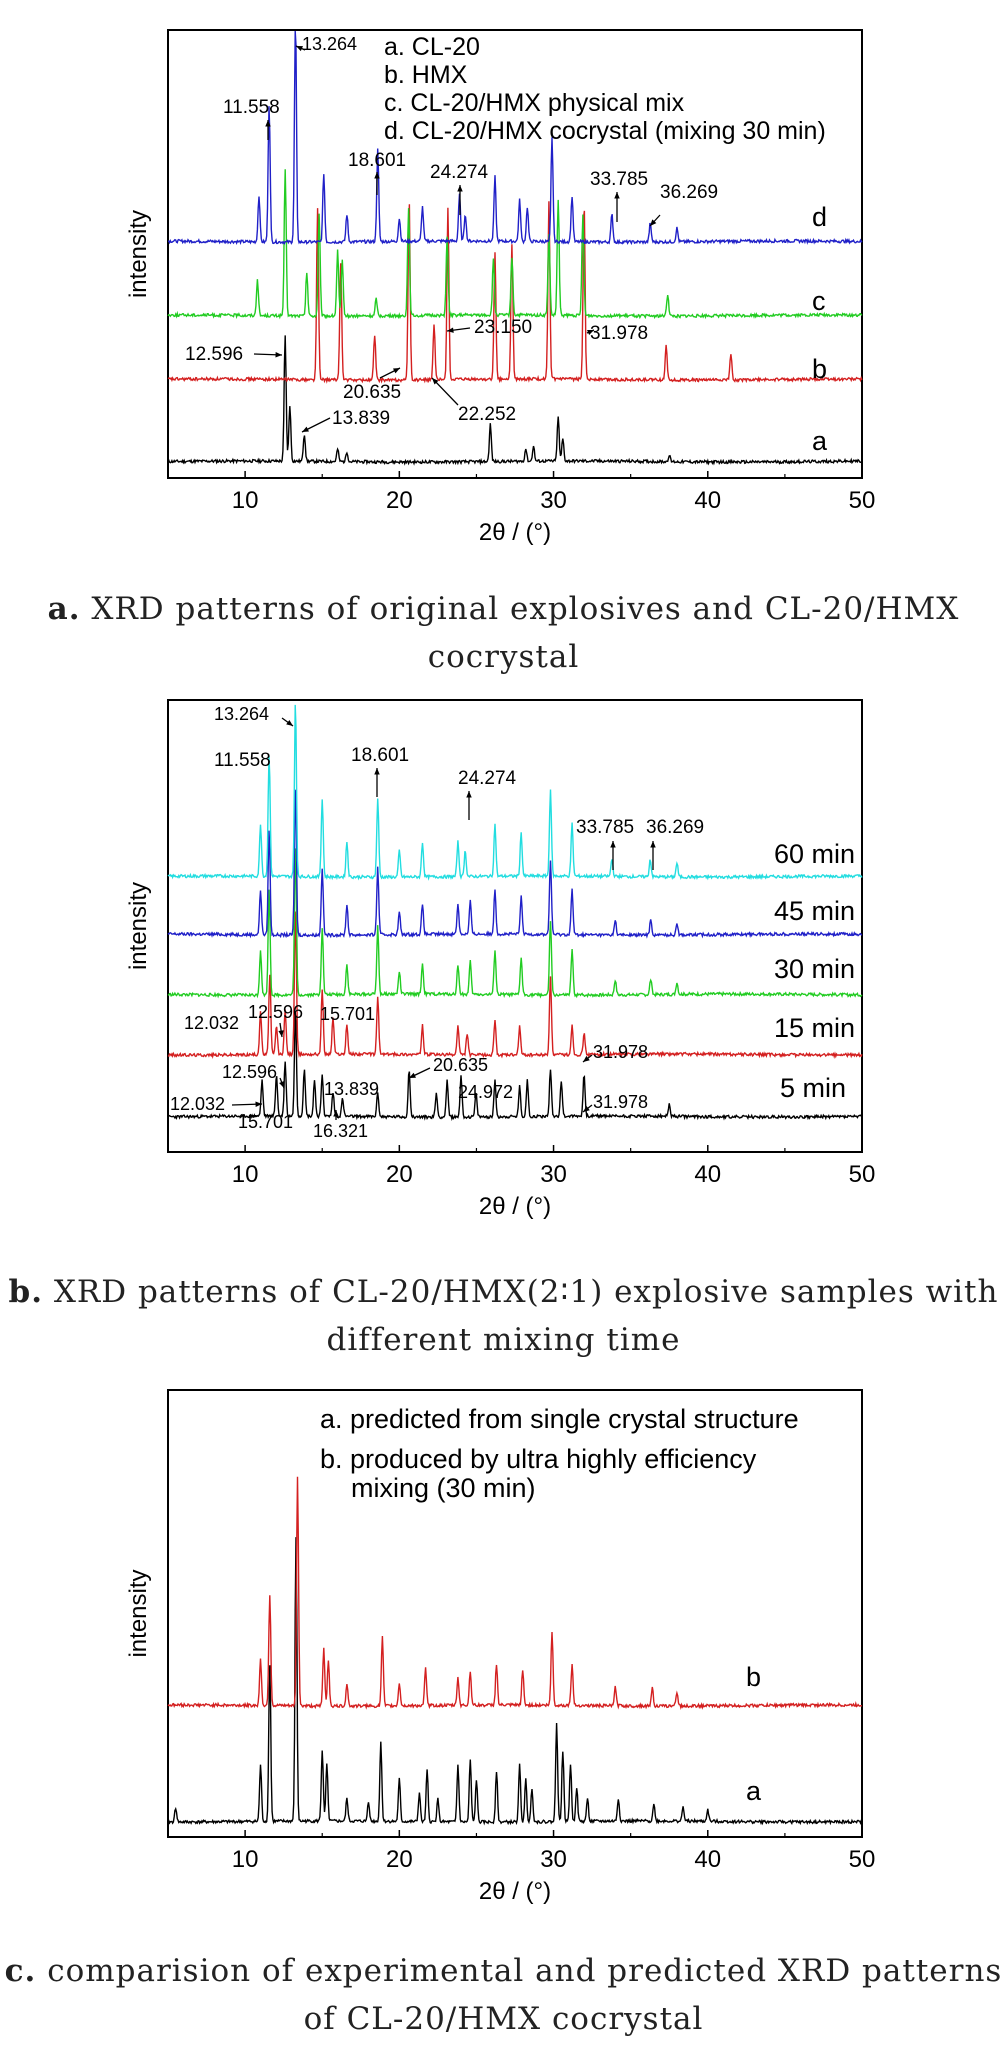 This screenshot has width=1007, height=2055. What do you see at coordinates (258, 1104) in the screenshot?
I see `annot-arrow-b-13-head` at bounding box center [258, 1104].